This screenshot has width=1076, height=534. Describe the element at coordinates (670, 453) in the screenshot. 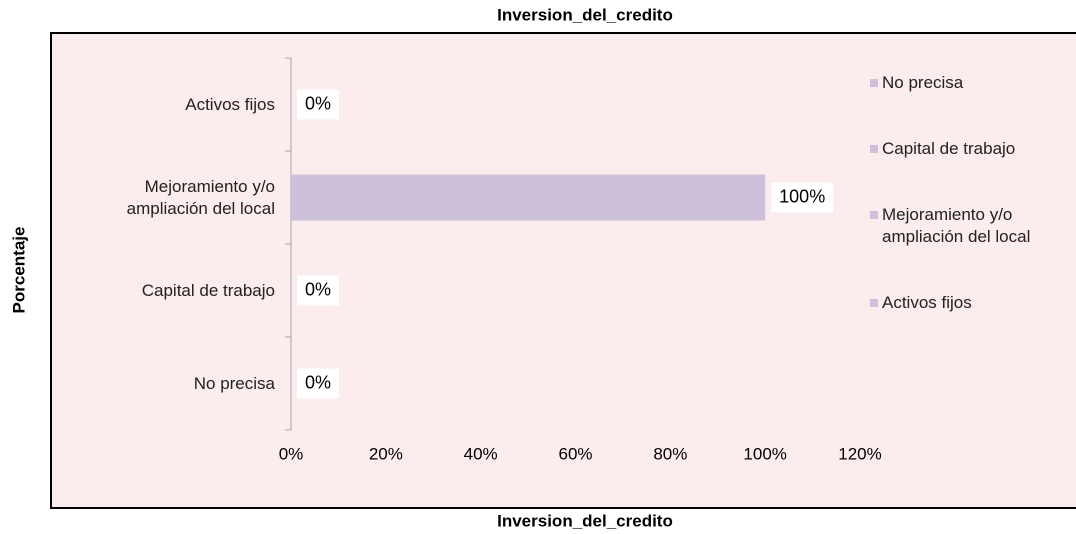

I see `x-tick-label: 80%` at that location.